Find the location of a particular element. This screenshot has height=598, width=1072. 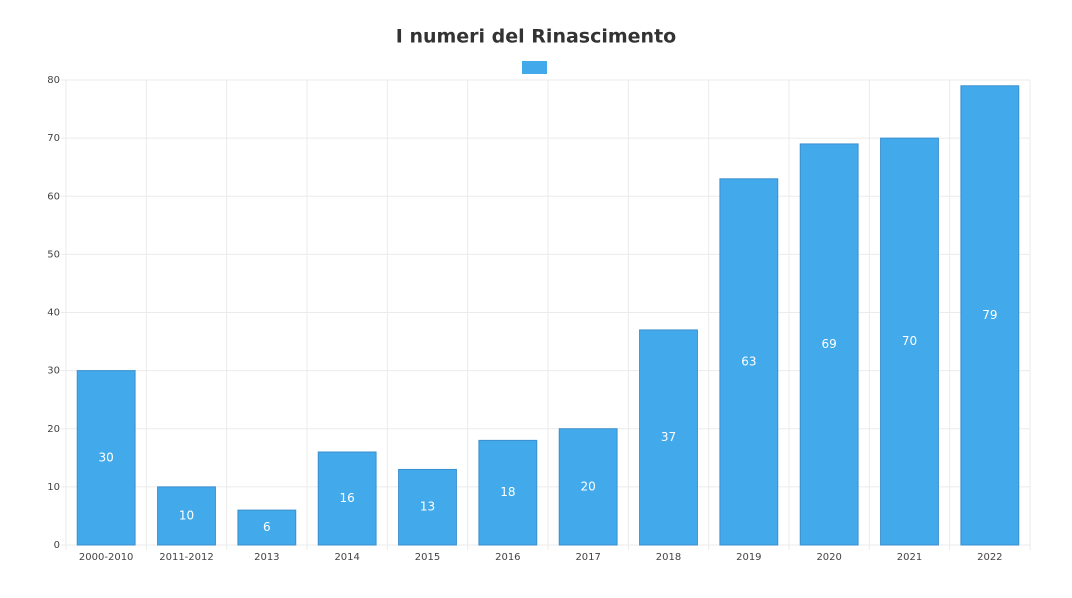

data-label: 63 is located at coordinates (748, 361).